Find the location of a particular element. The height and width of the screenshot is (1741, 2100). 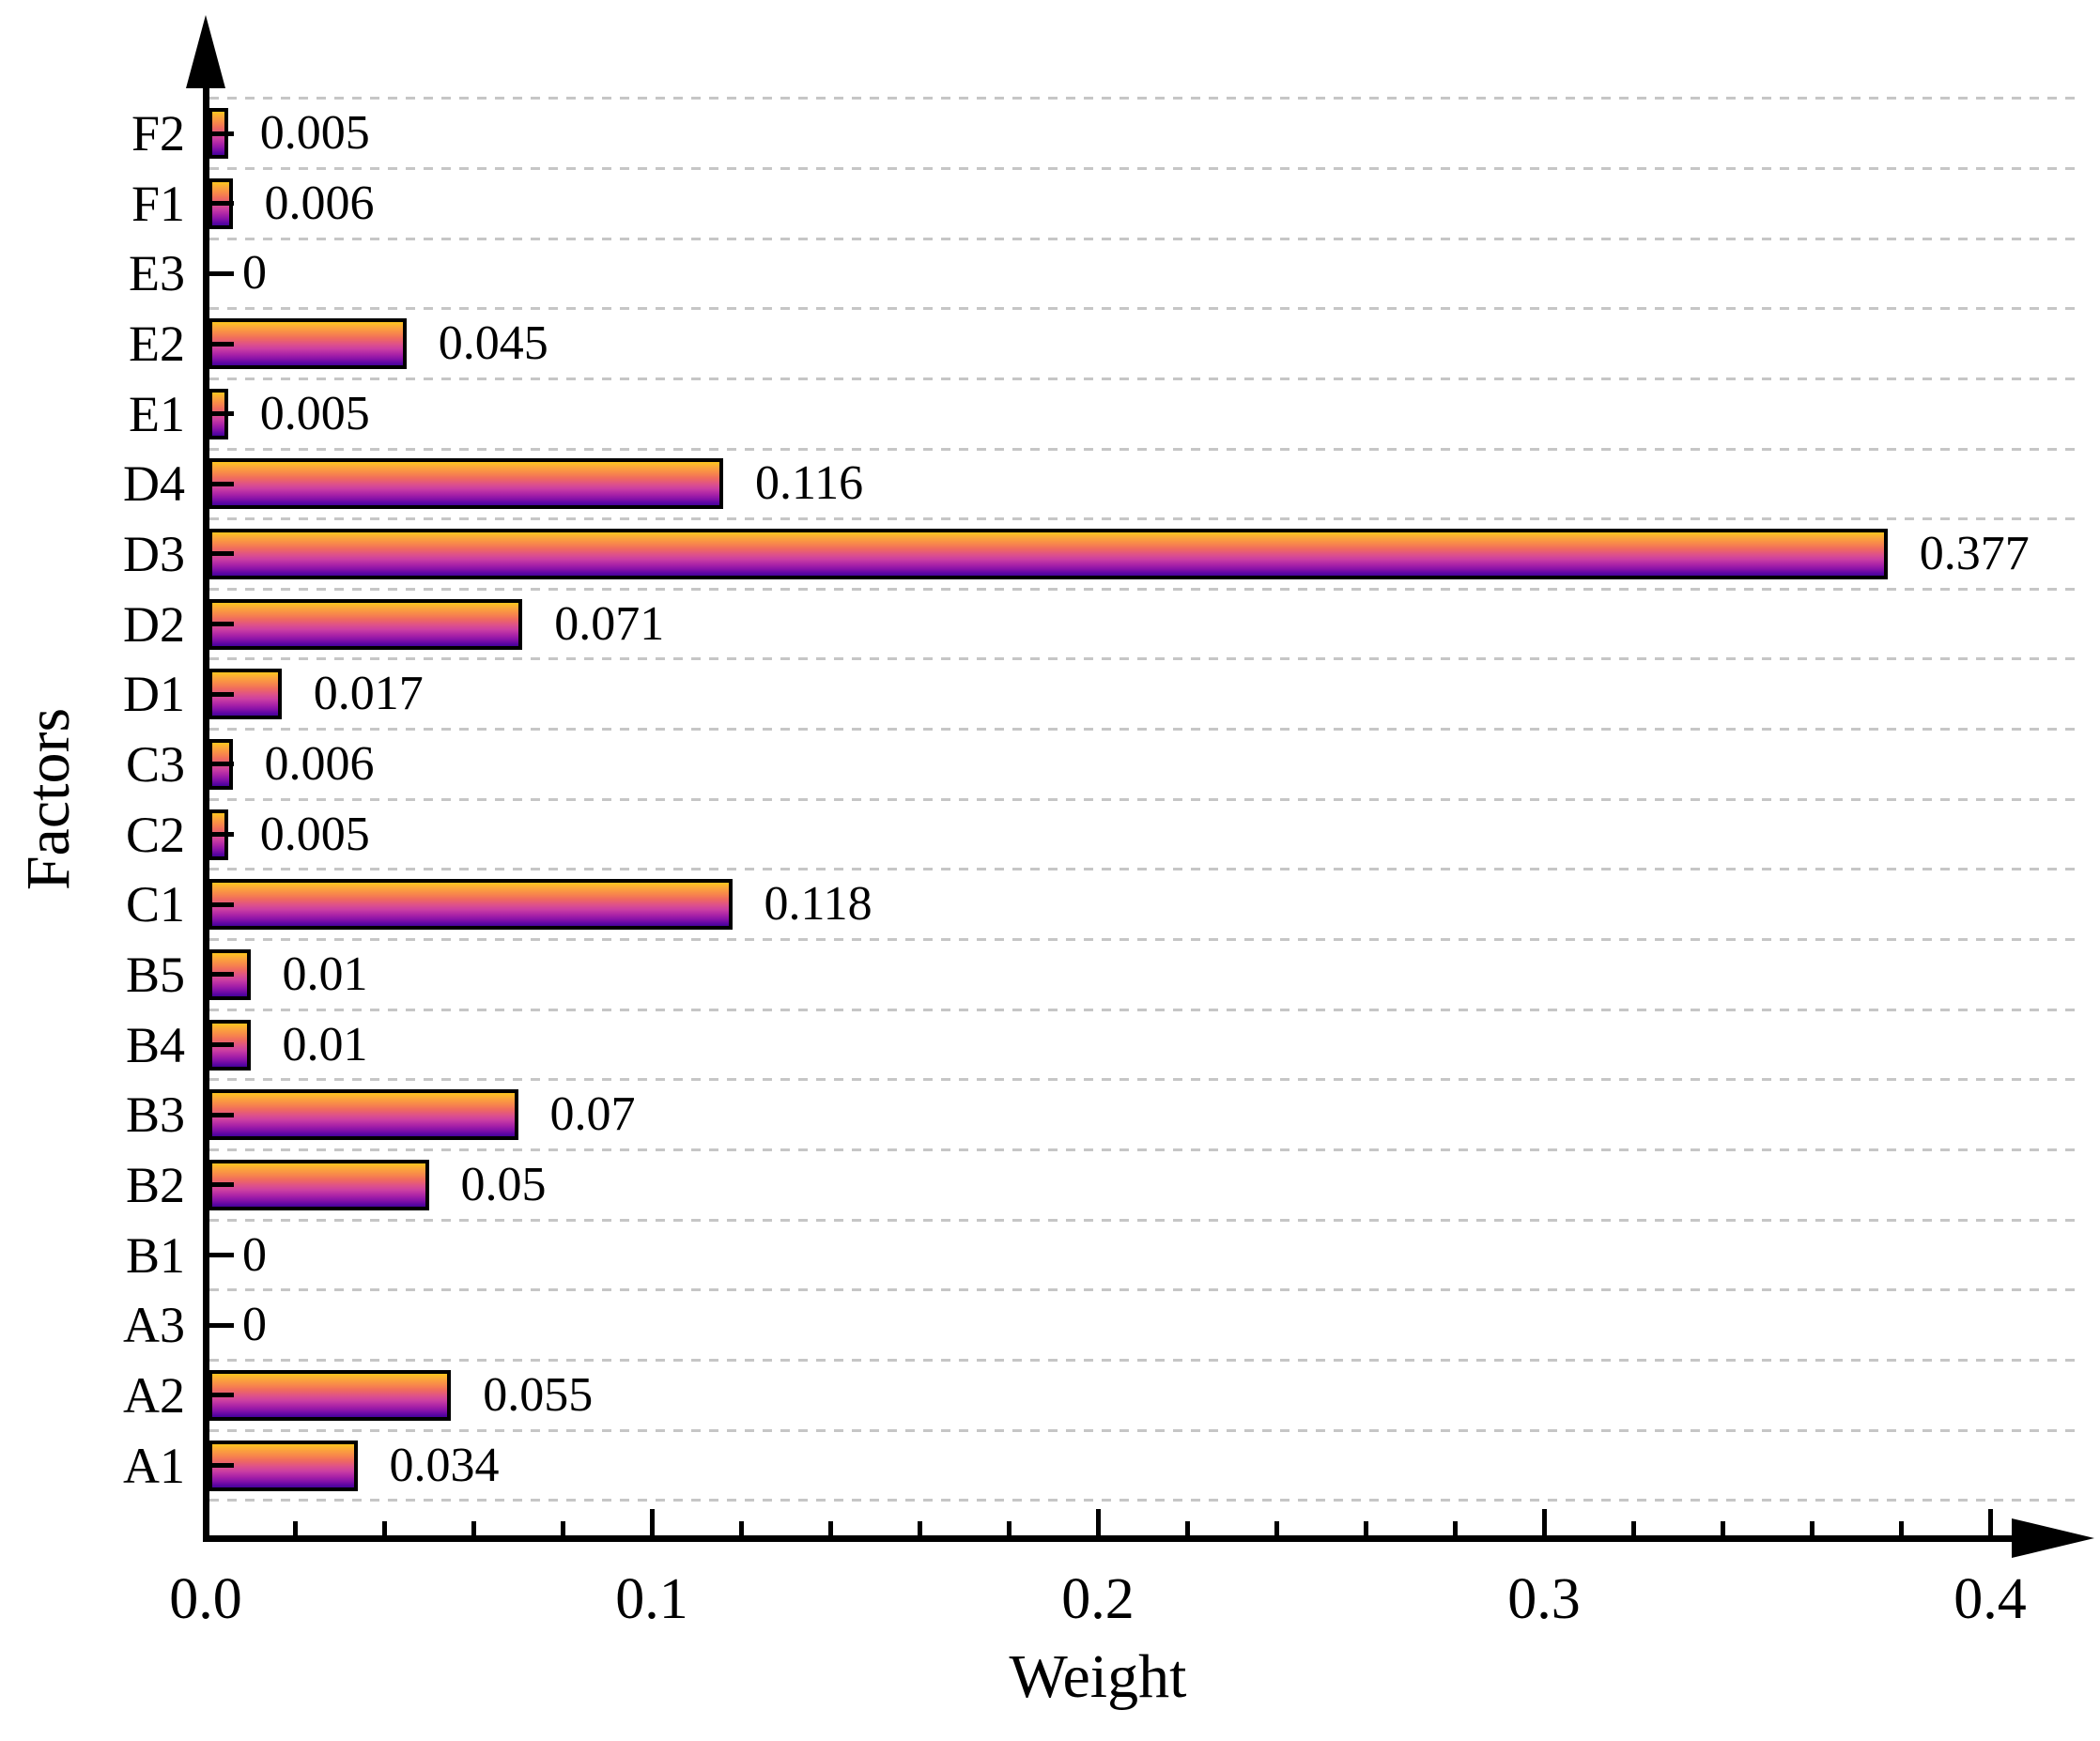

category-label-D2: D2 is located at coordinates (154, 624).